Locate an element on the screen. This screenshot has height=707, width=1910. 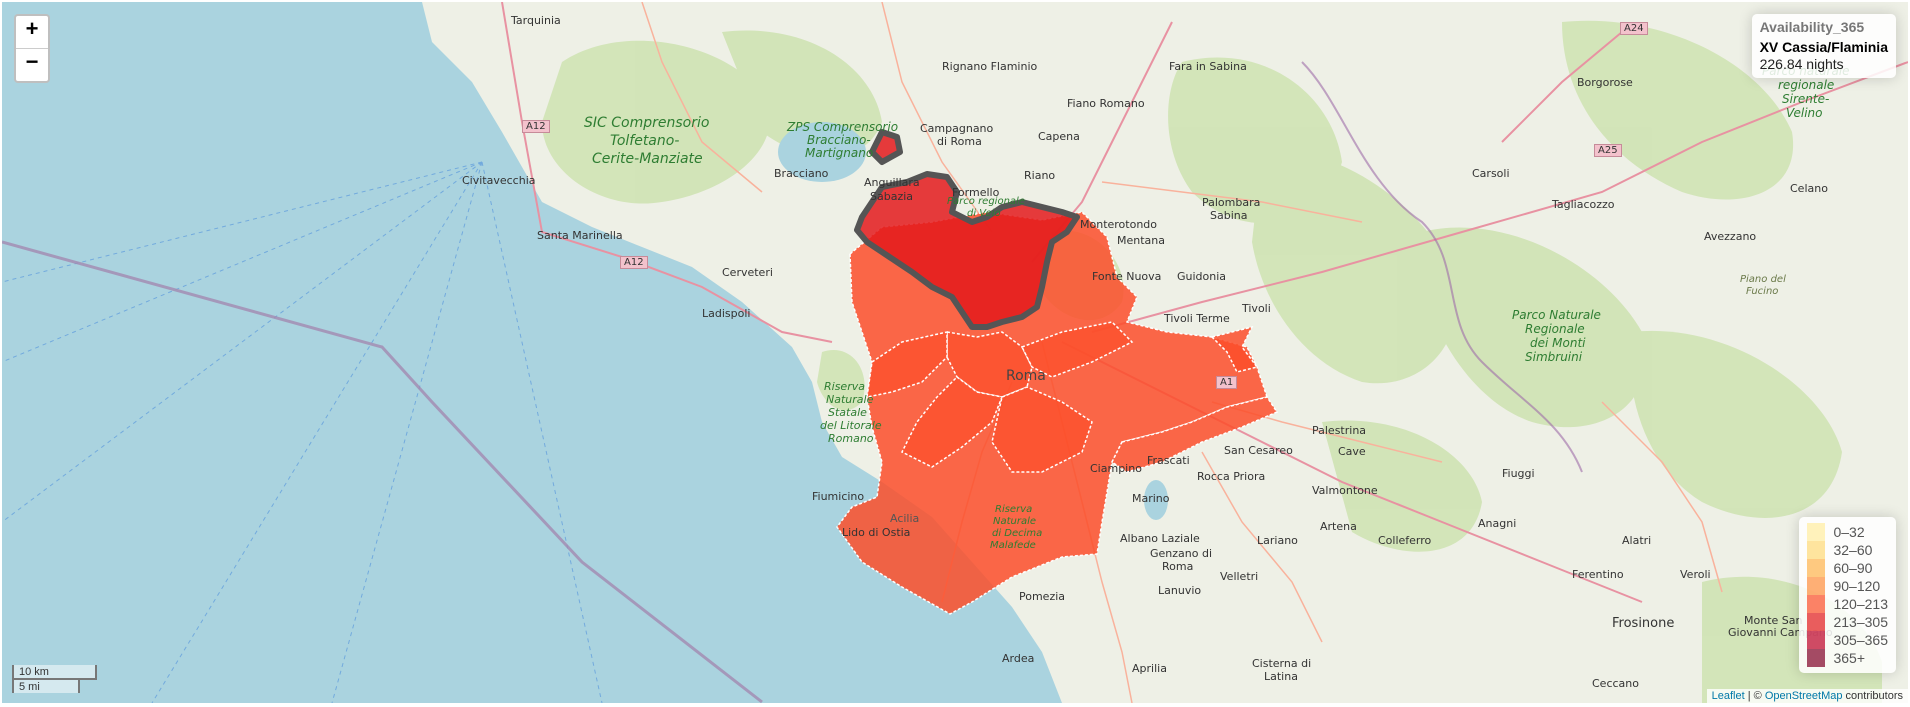
label-genzano-2: Roma is located at coordinates (1178, 566).